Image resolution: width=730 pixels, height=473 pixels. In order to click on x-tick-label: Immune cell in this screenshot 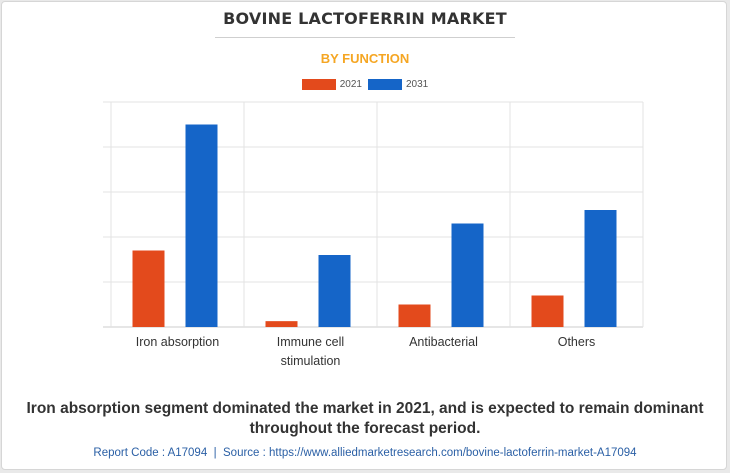, I will do `click(310, 342)`.